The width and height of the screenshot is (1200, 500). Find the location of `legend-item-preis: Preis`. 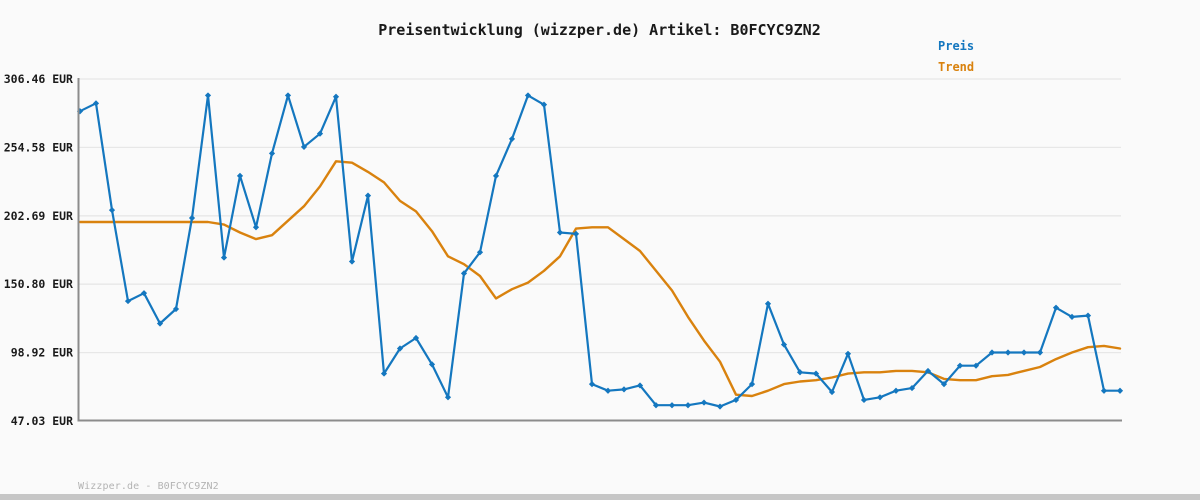

legend-item-preis: Preis is located at coordinates (956, 46).